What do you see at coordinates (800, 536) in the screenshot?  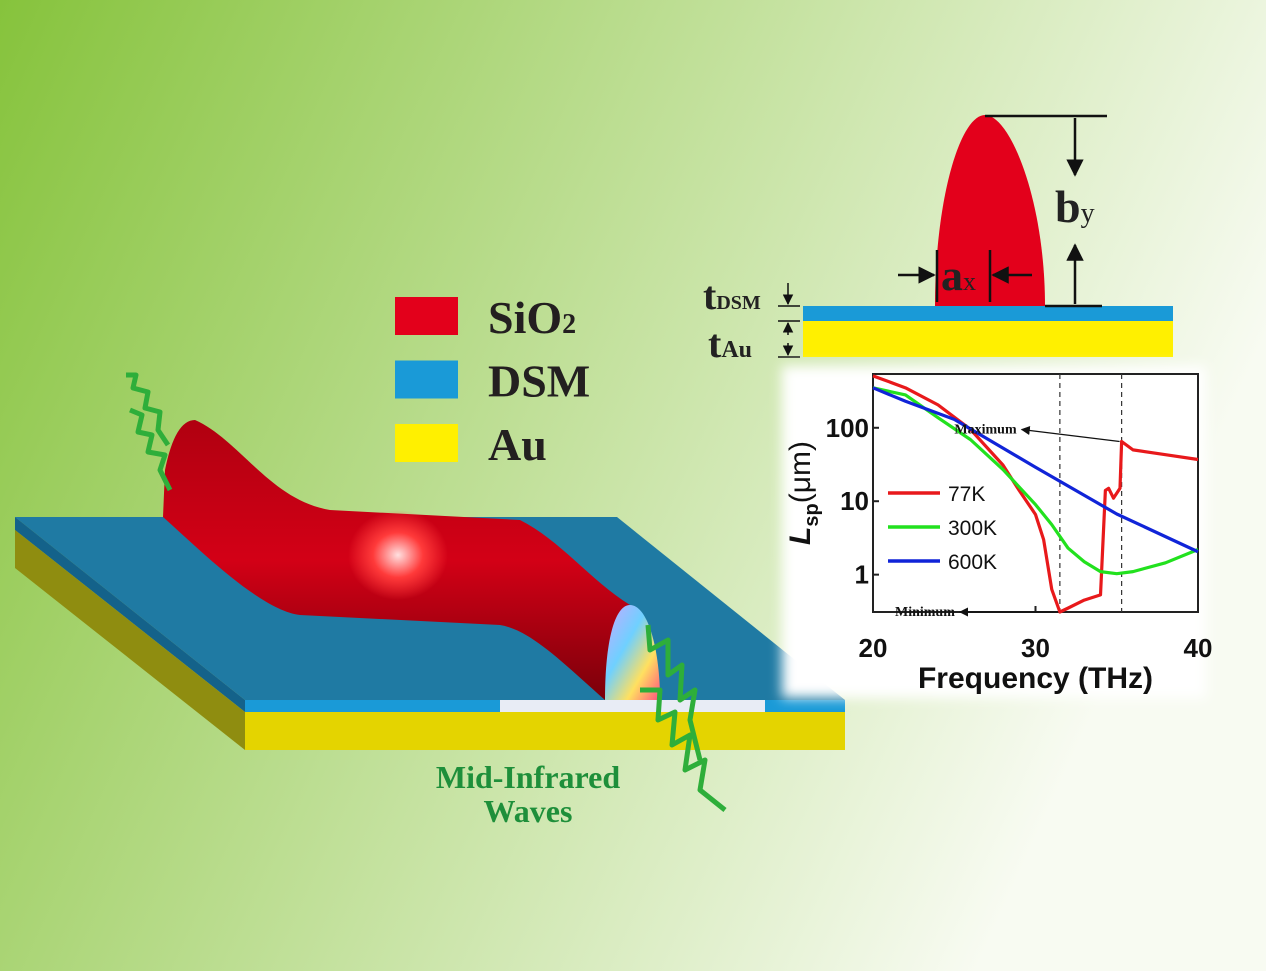 I see `y-axis-title-main: L` at bounding box center [800, 536].